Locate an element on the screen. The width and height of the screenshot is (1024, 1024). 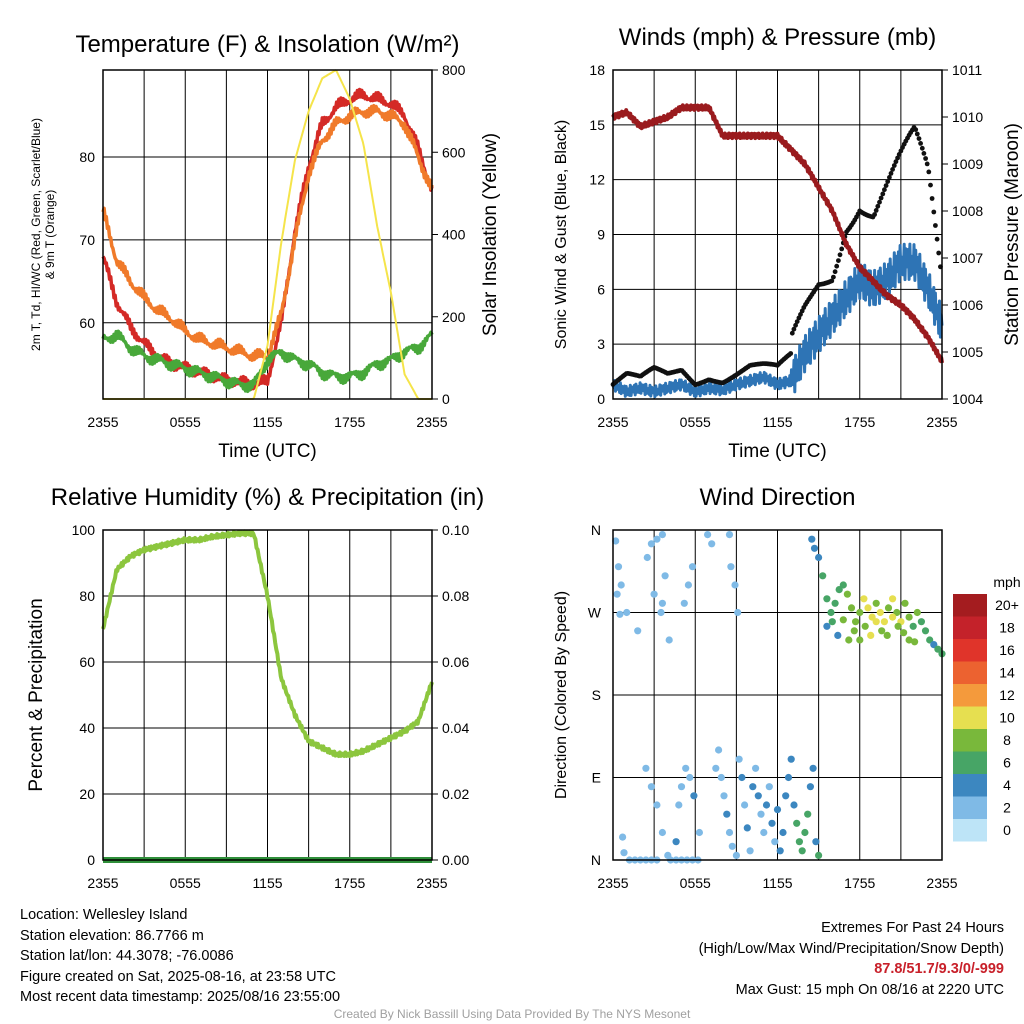
elevation-text: Station elevation: 86.7766 m is located at coordinates (112, 935).